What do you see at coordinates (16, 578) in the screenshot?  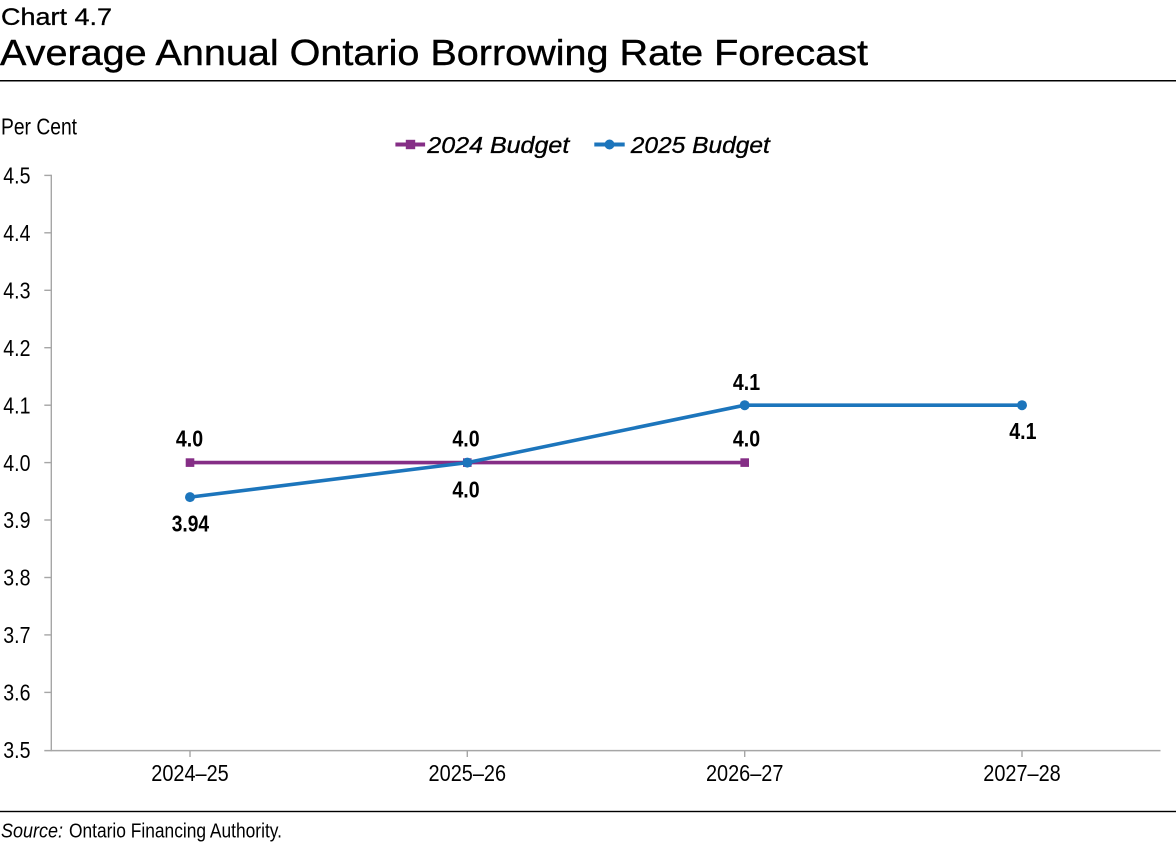 I see `svg-text: 3.8` at bounding box center [16, 578].